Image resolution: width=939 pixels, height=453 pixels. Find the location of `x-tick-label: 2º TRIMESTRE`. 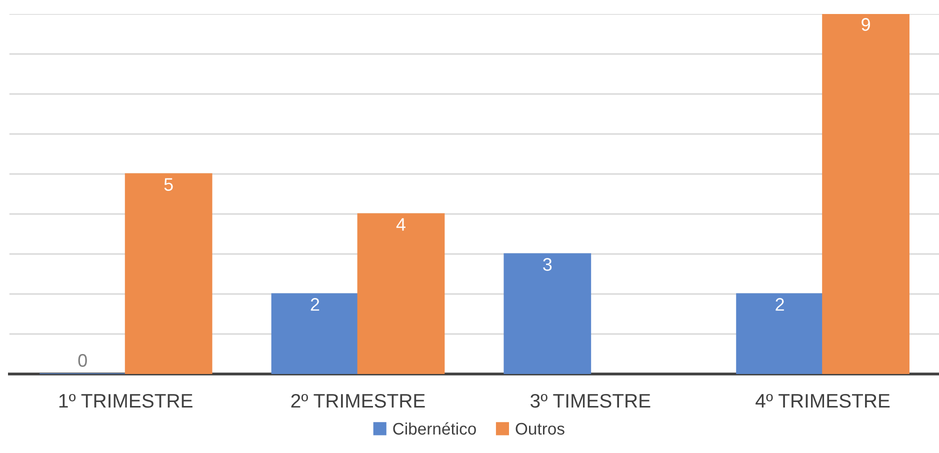

x-tick-label: 2º TRIMESTRE is located at coordinates (358, 401).